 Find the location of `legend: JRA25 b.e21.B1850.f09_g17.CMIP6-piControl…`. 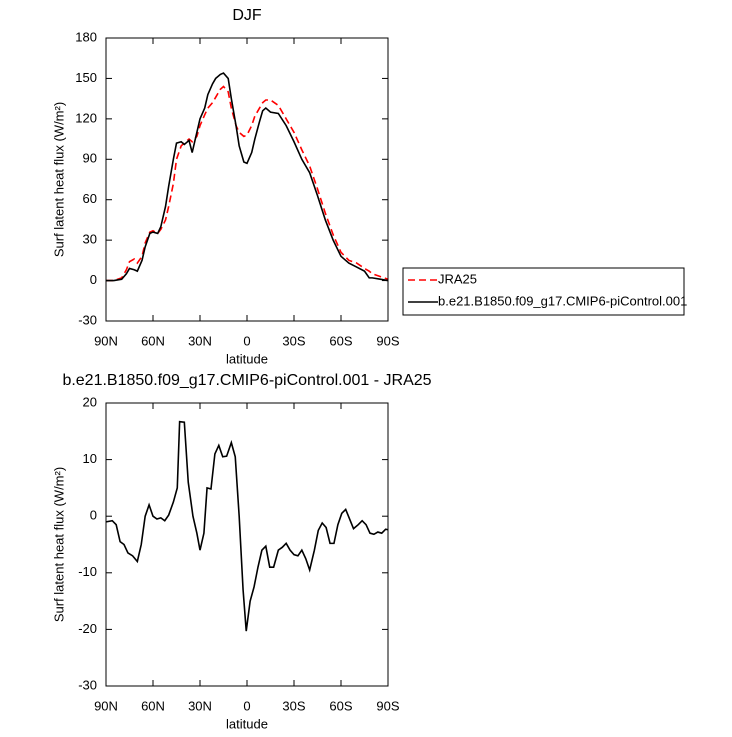

legend: JRA25 b.e21.B1850.f09_g17.CMIP6-piControl… is located at coordinates (544, 291).